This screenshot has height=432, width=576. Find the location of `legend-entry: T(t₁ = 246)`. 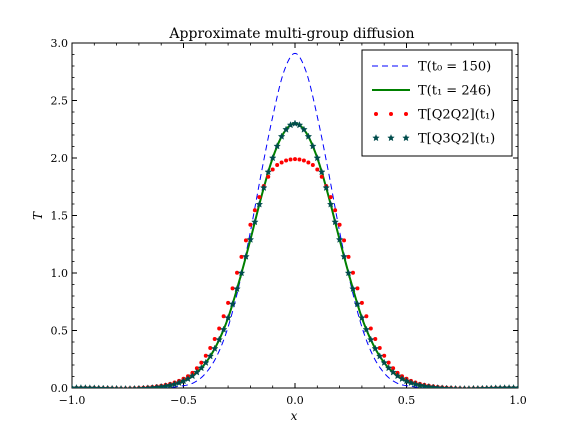

legend-entry: T(t₁ = 246) is located at coordinates (431, 91).